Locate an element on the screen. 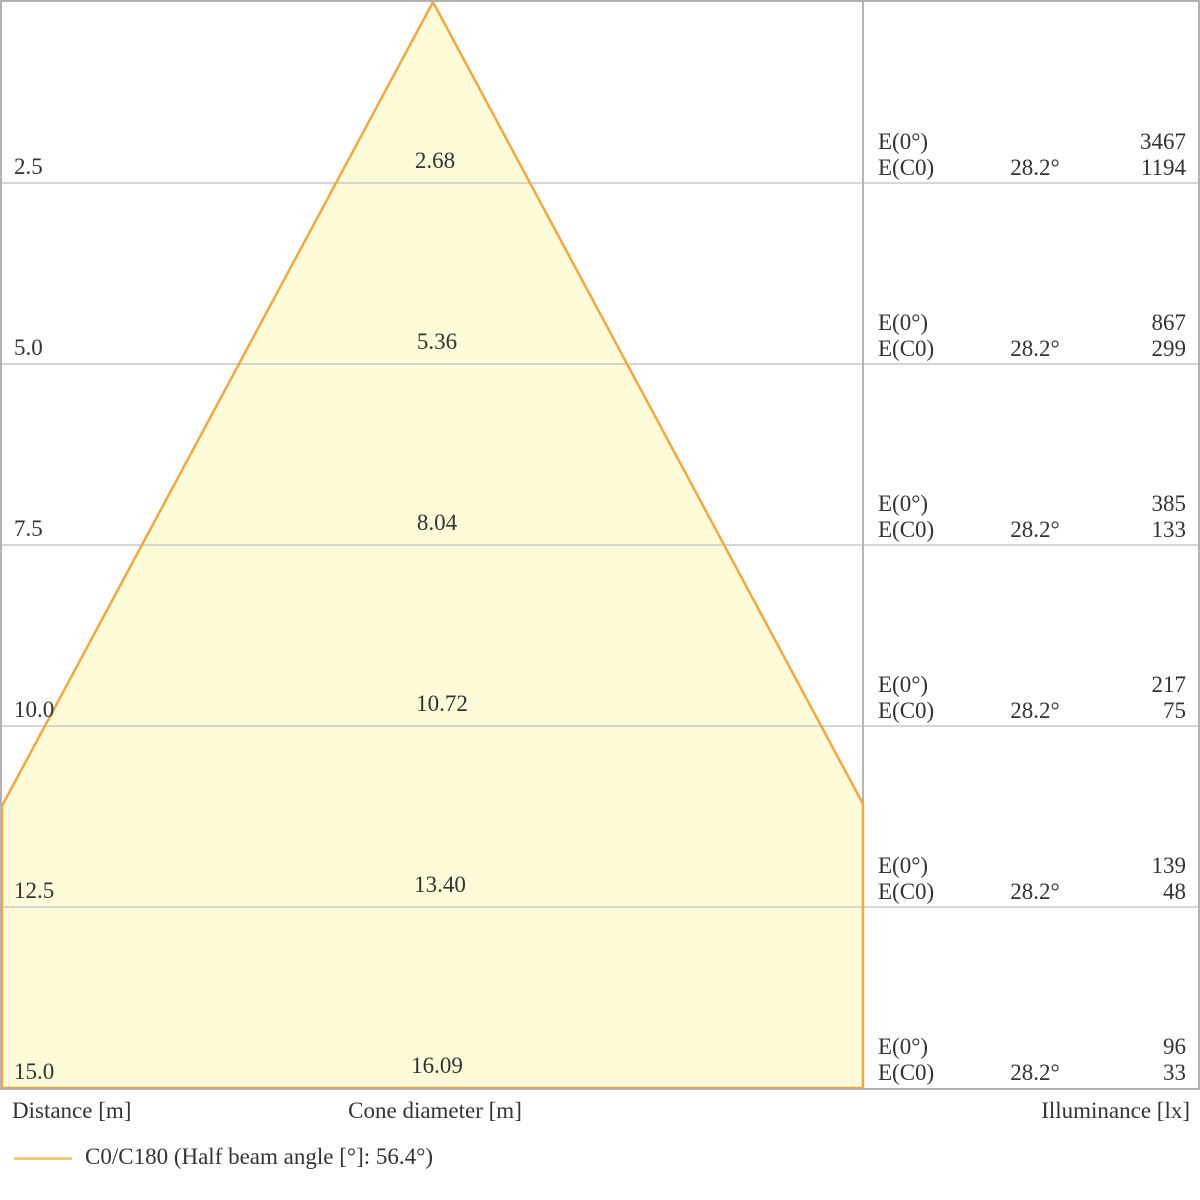 The width and height of the screenshot is (1200, 1200). e0-value: 867 is located at coordinates (1169, 322).